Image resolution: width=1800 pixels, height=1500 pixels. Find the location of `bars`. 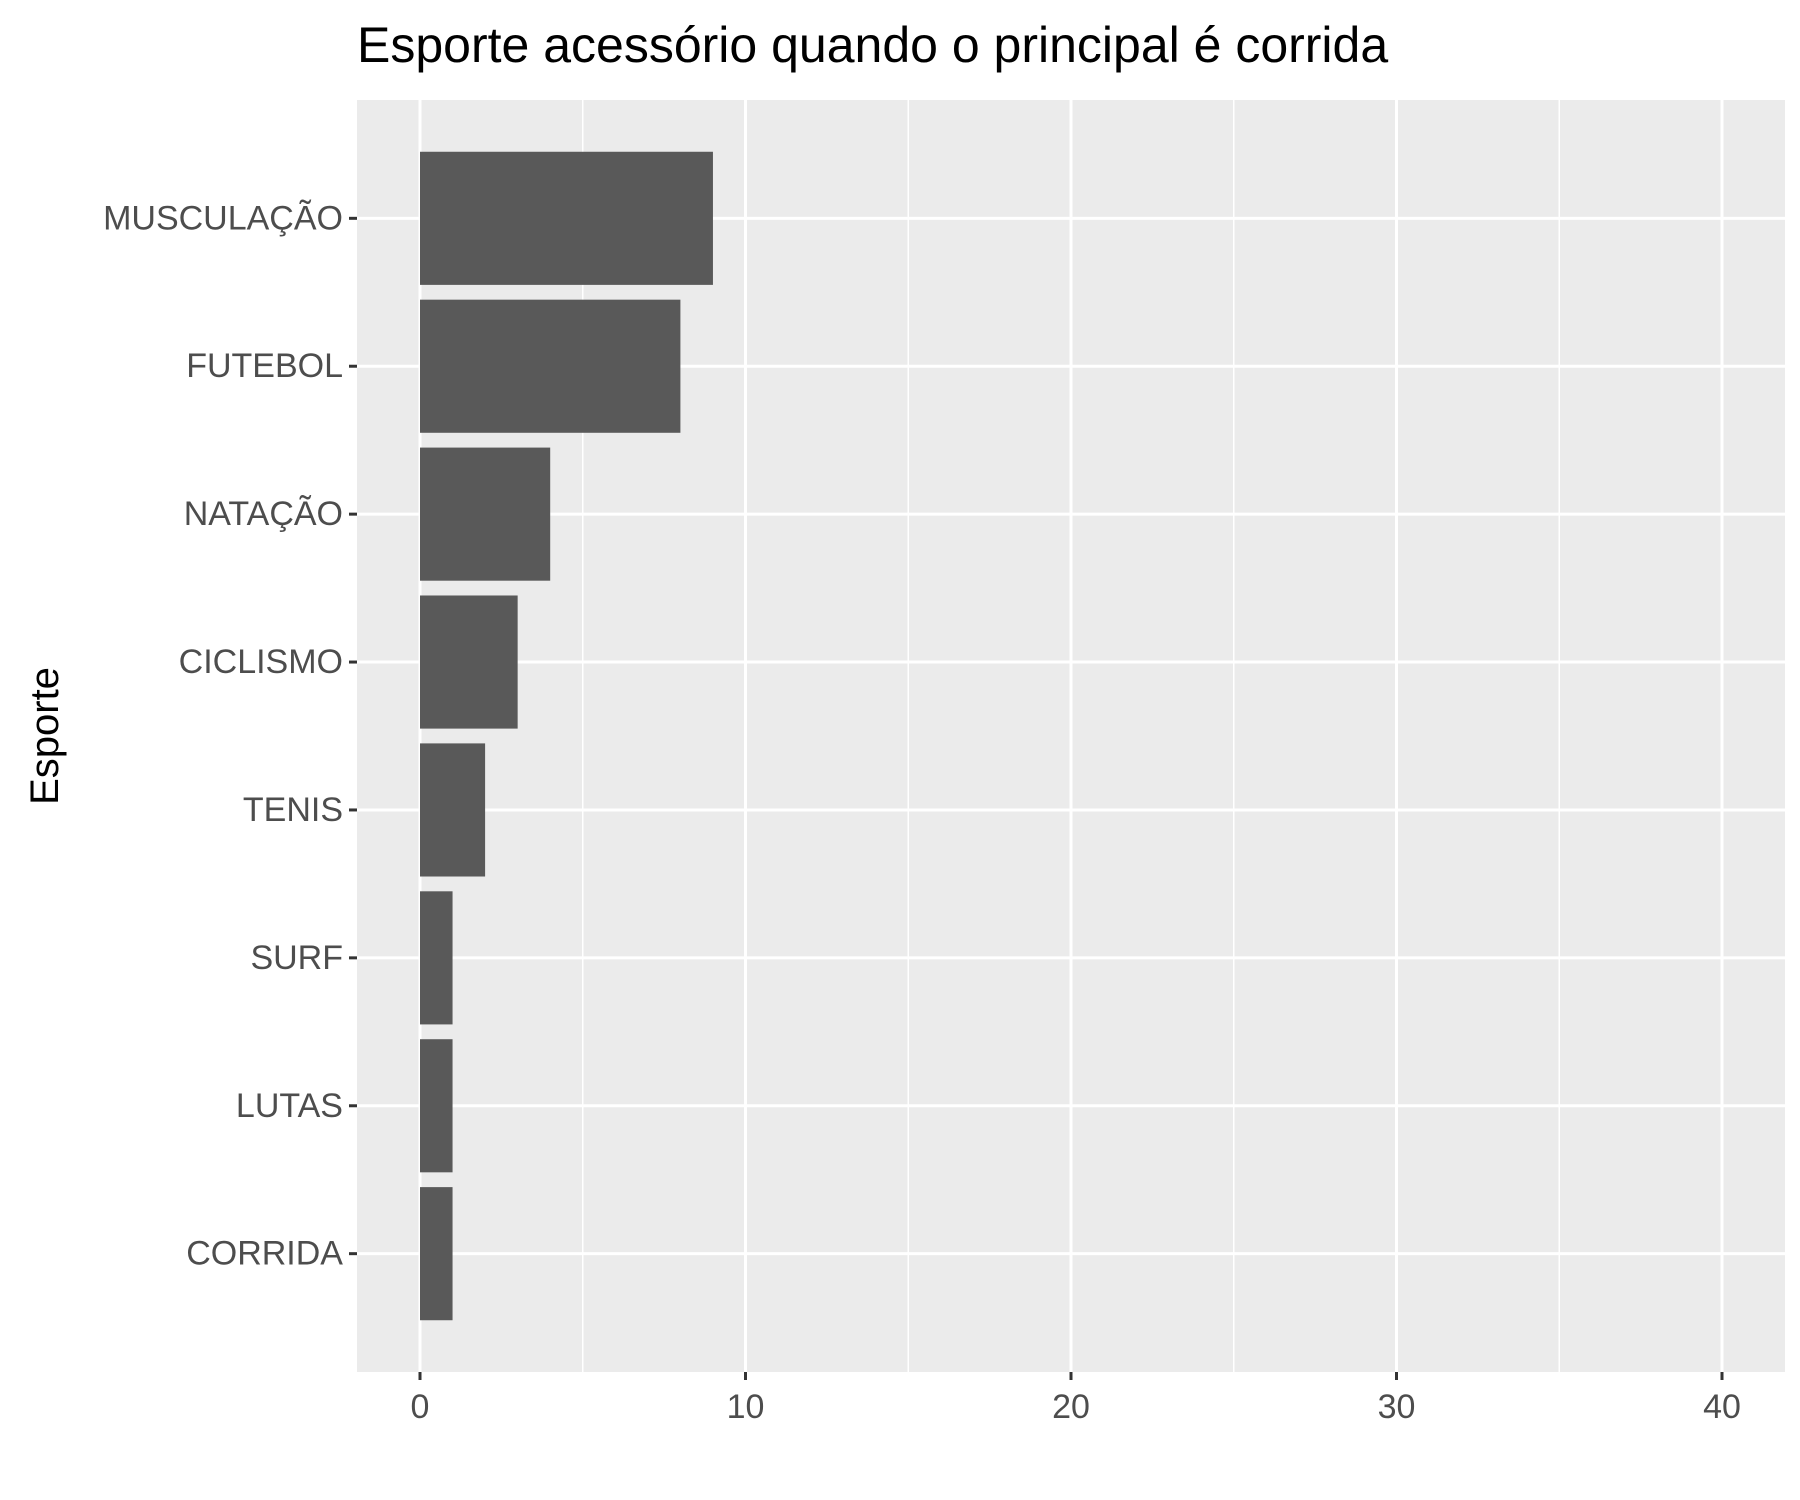

bars is located at coordinates (566, 736).